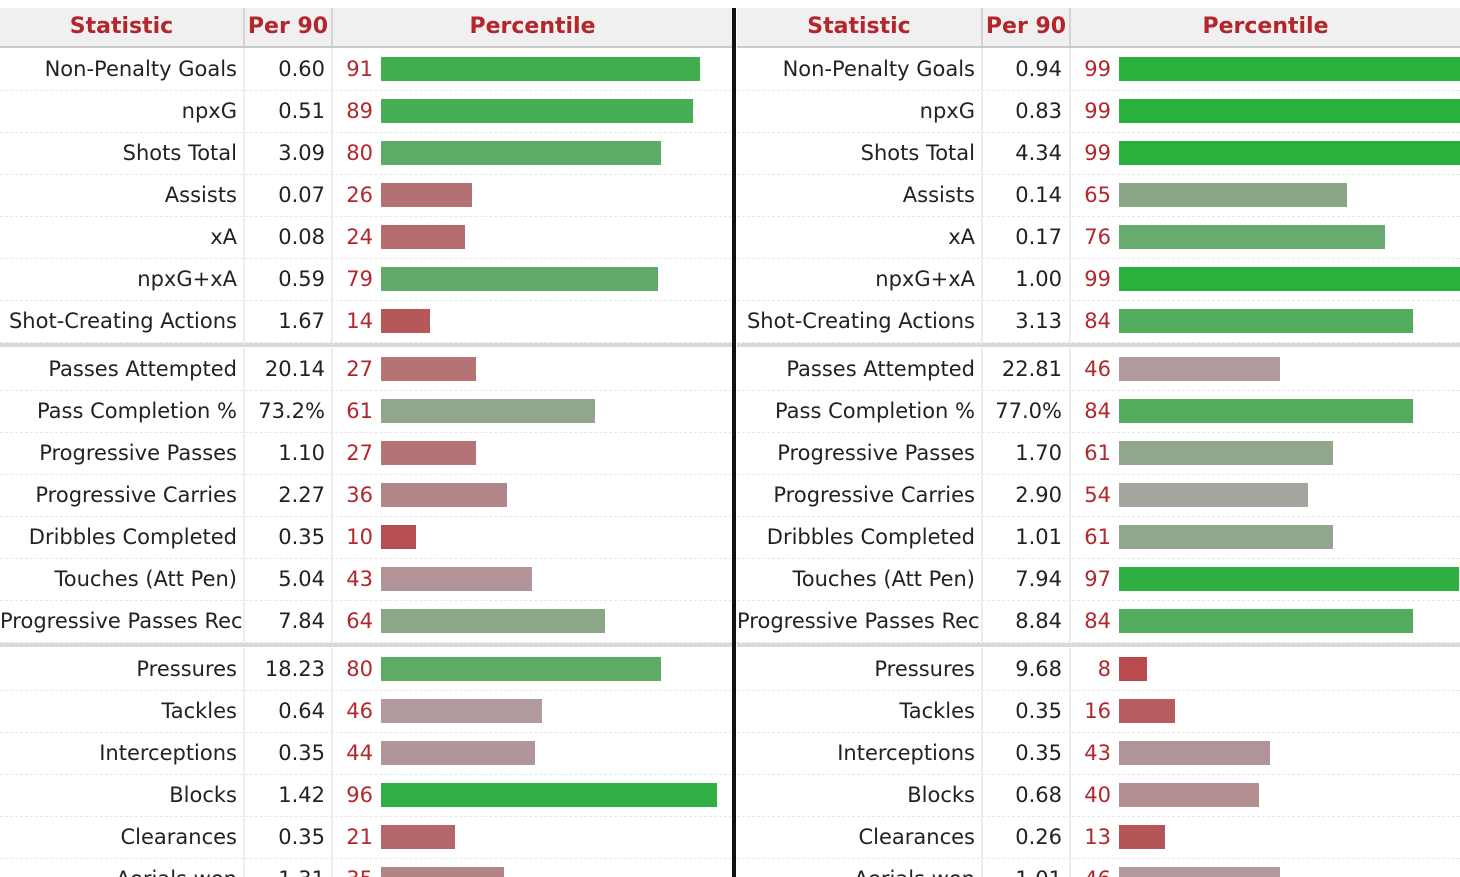  I want to click on stat-name: Pass Completion %, so click(874, 411).